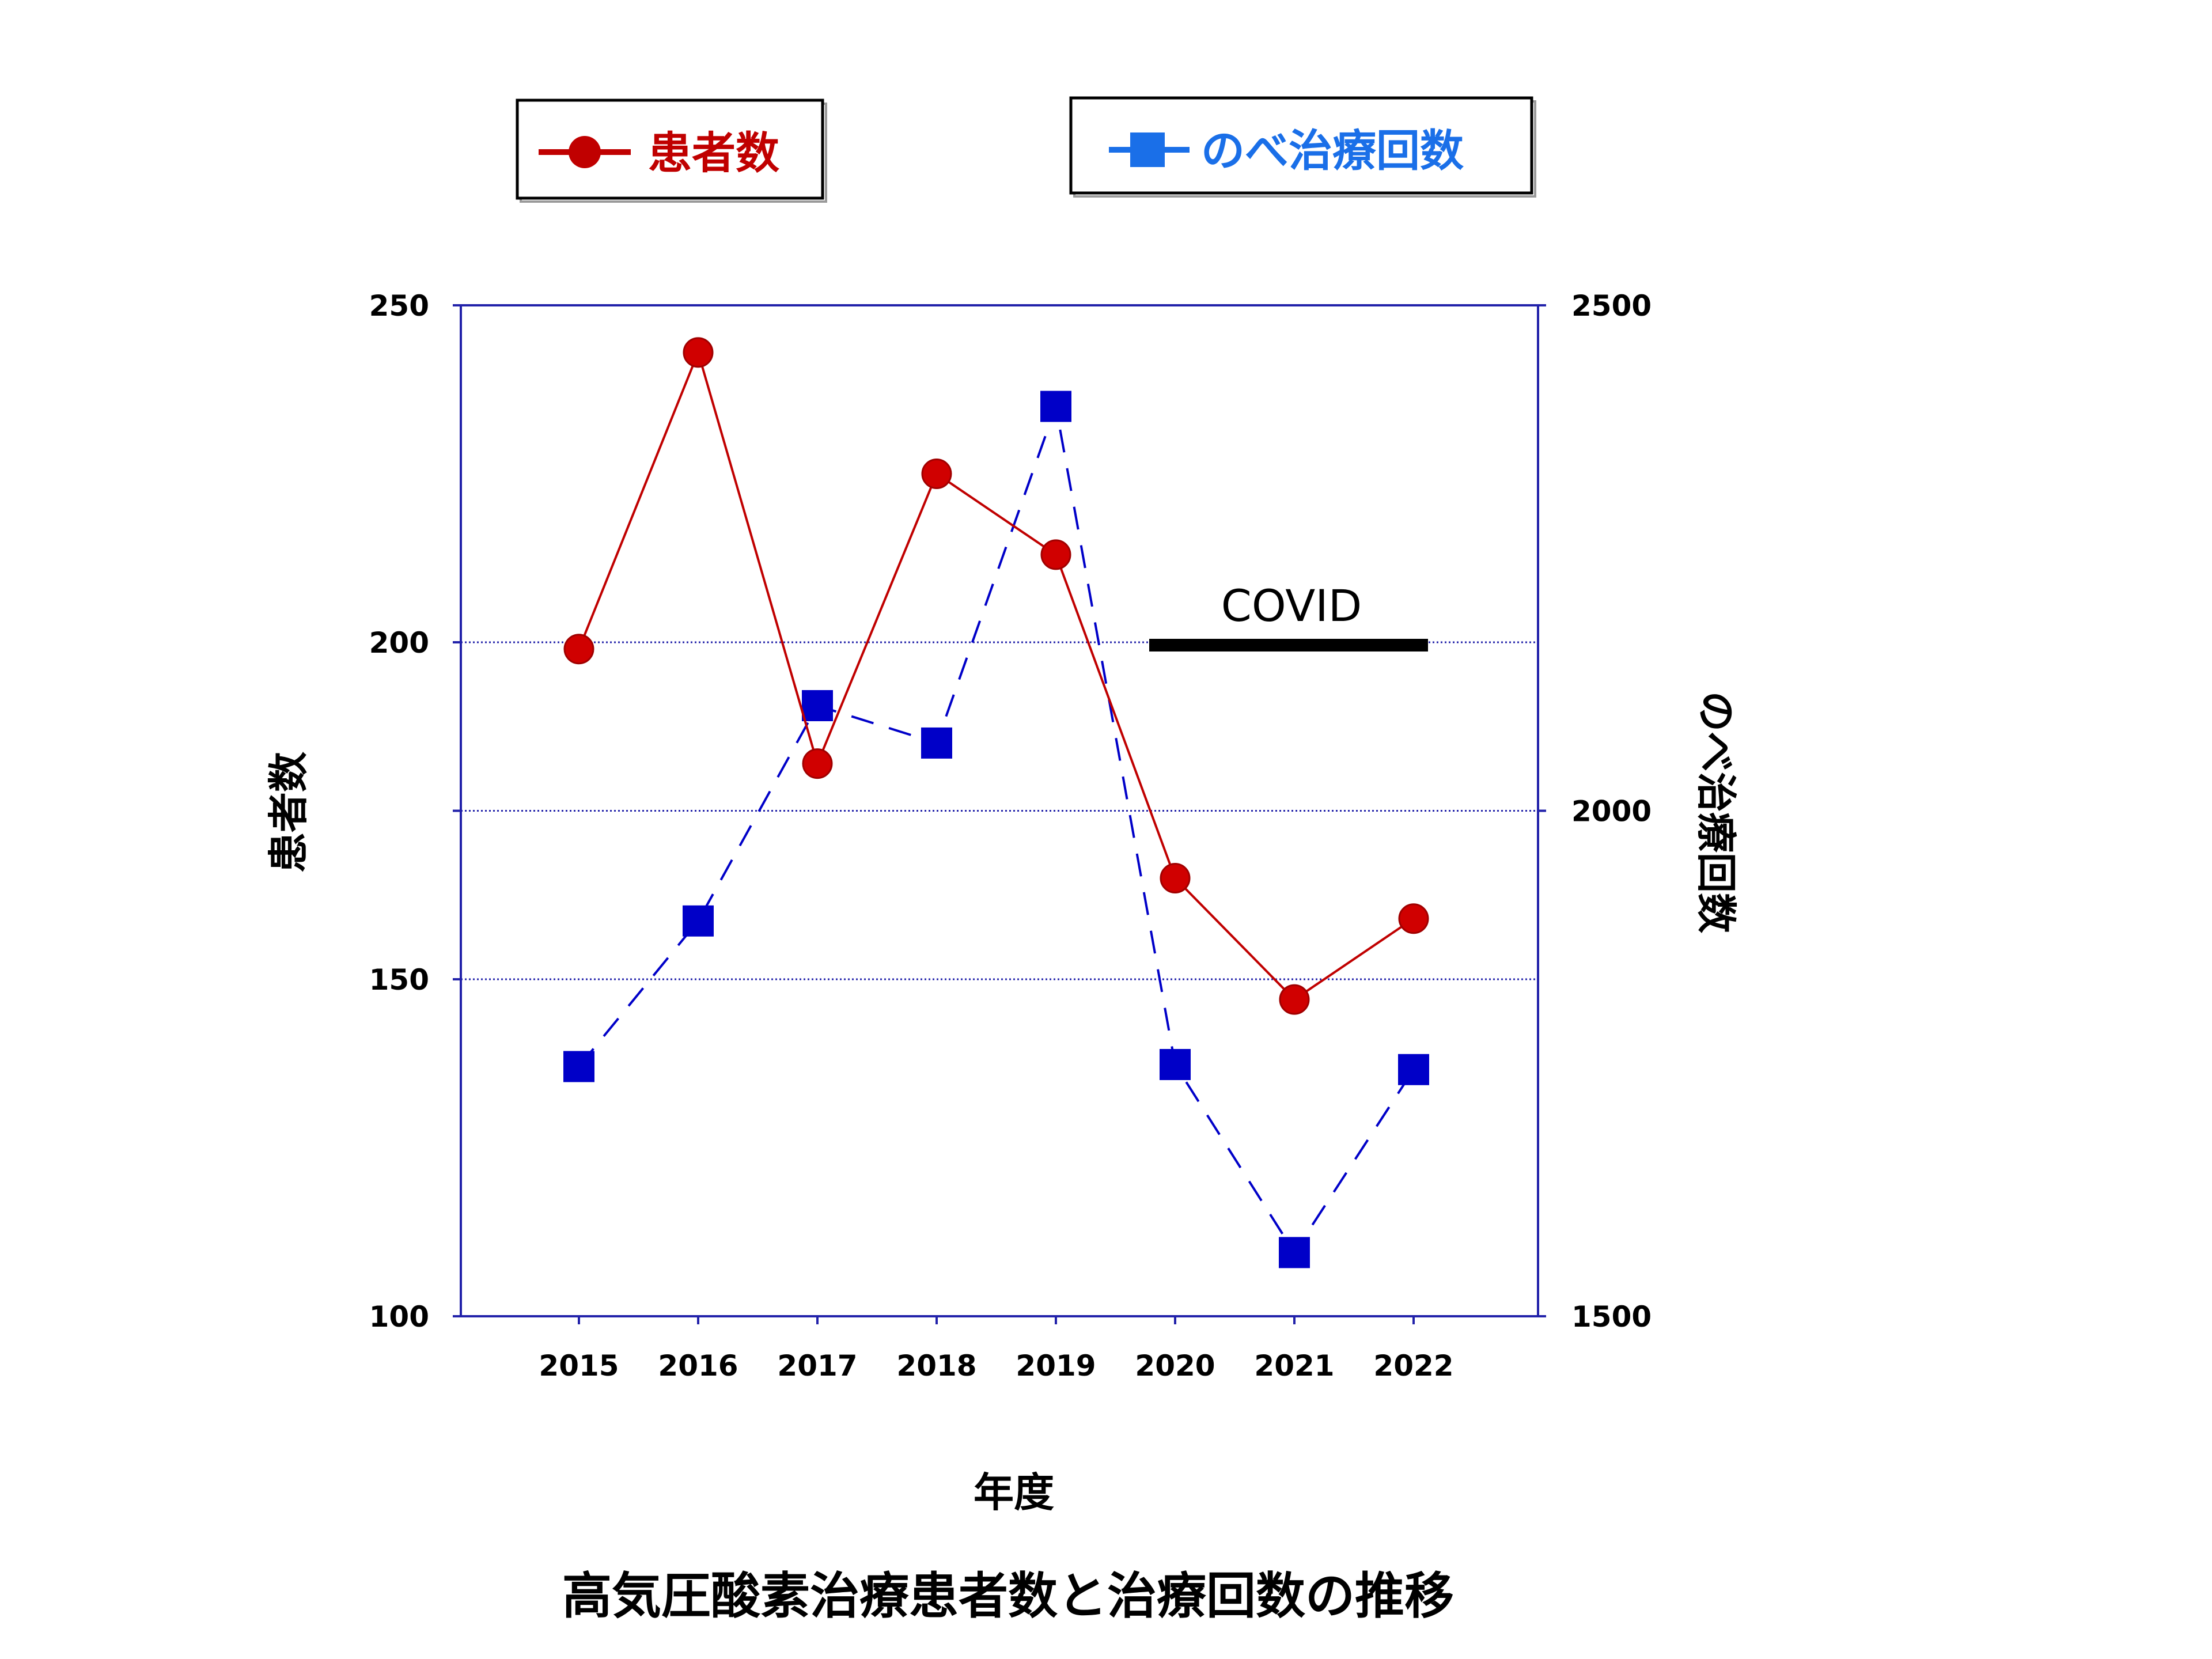  I want to click on legend-patients-label: 患者数, so click(713, 153).